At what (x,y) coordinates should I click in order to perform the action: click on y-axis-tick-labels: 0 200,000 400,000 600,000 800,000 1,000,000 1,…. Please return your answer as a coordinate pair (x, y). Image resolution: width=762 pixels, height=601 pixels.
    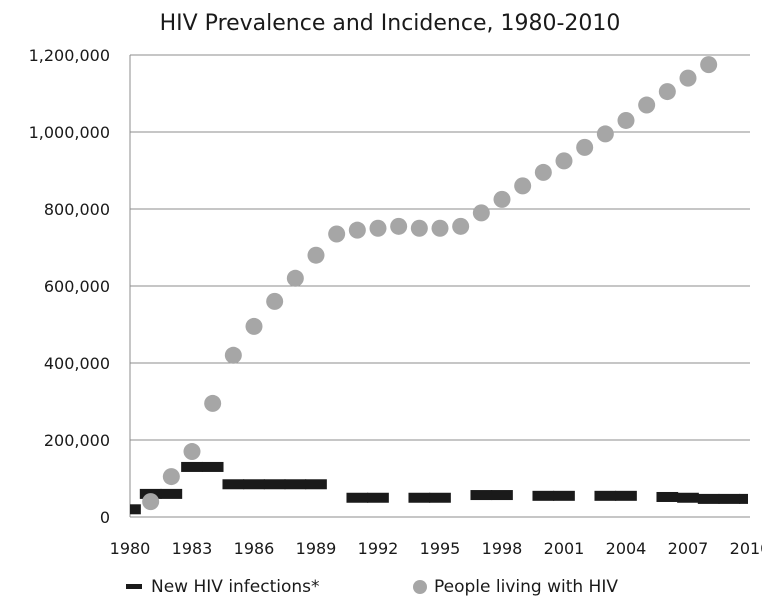
    Looking at the image, I should click on (69, 286).